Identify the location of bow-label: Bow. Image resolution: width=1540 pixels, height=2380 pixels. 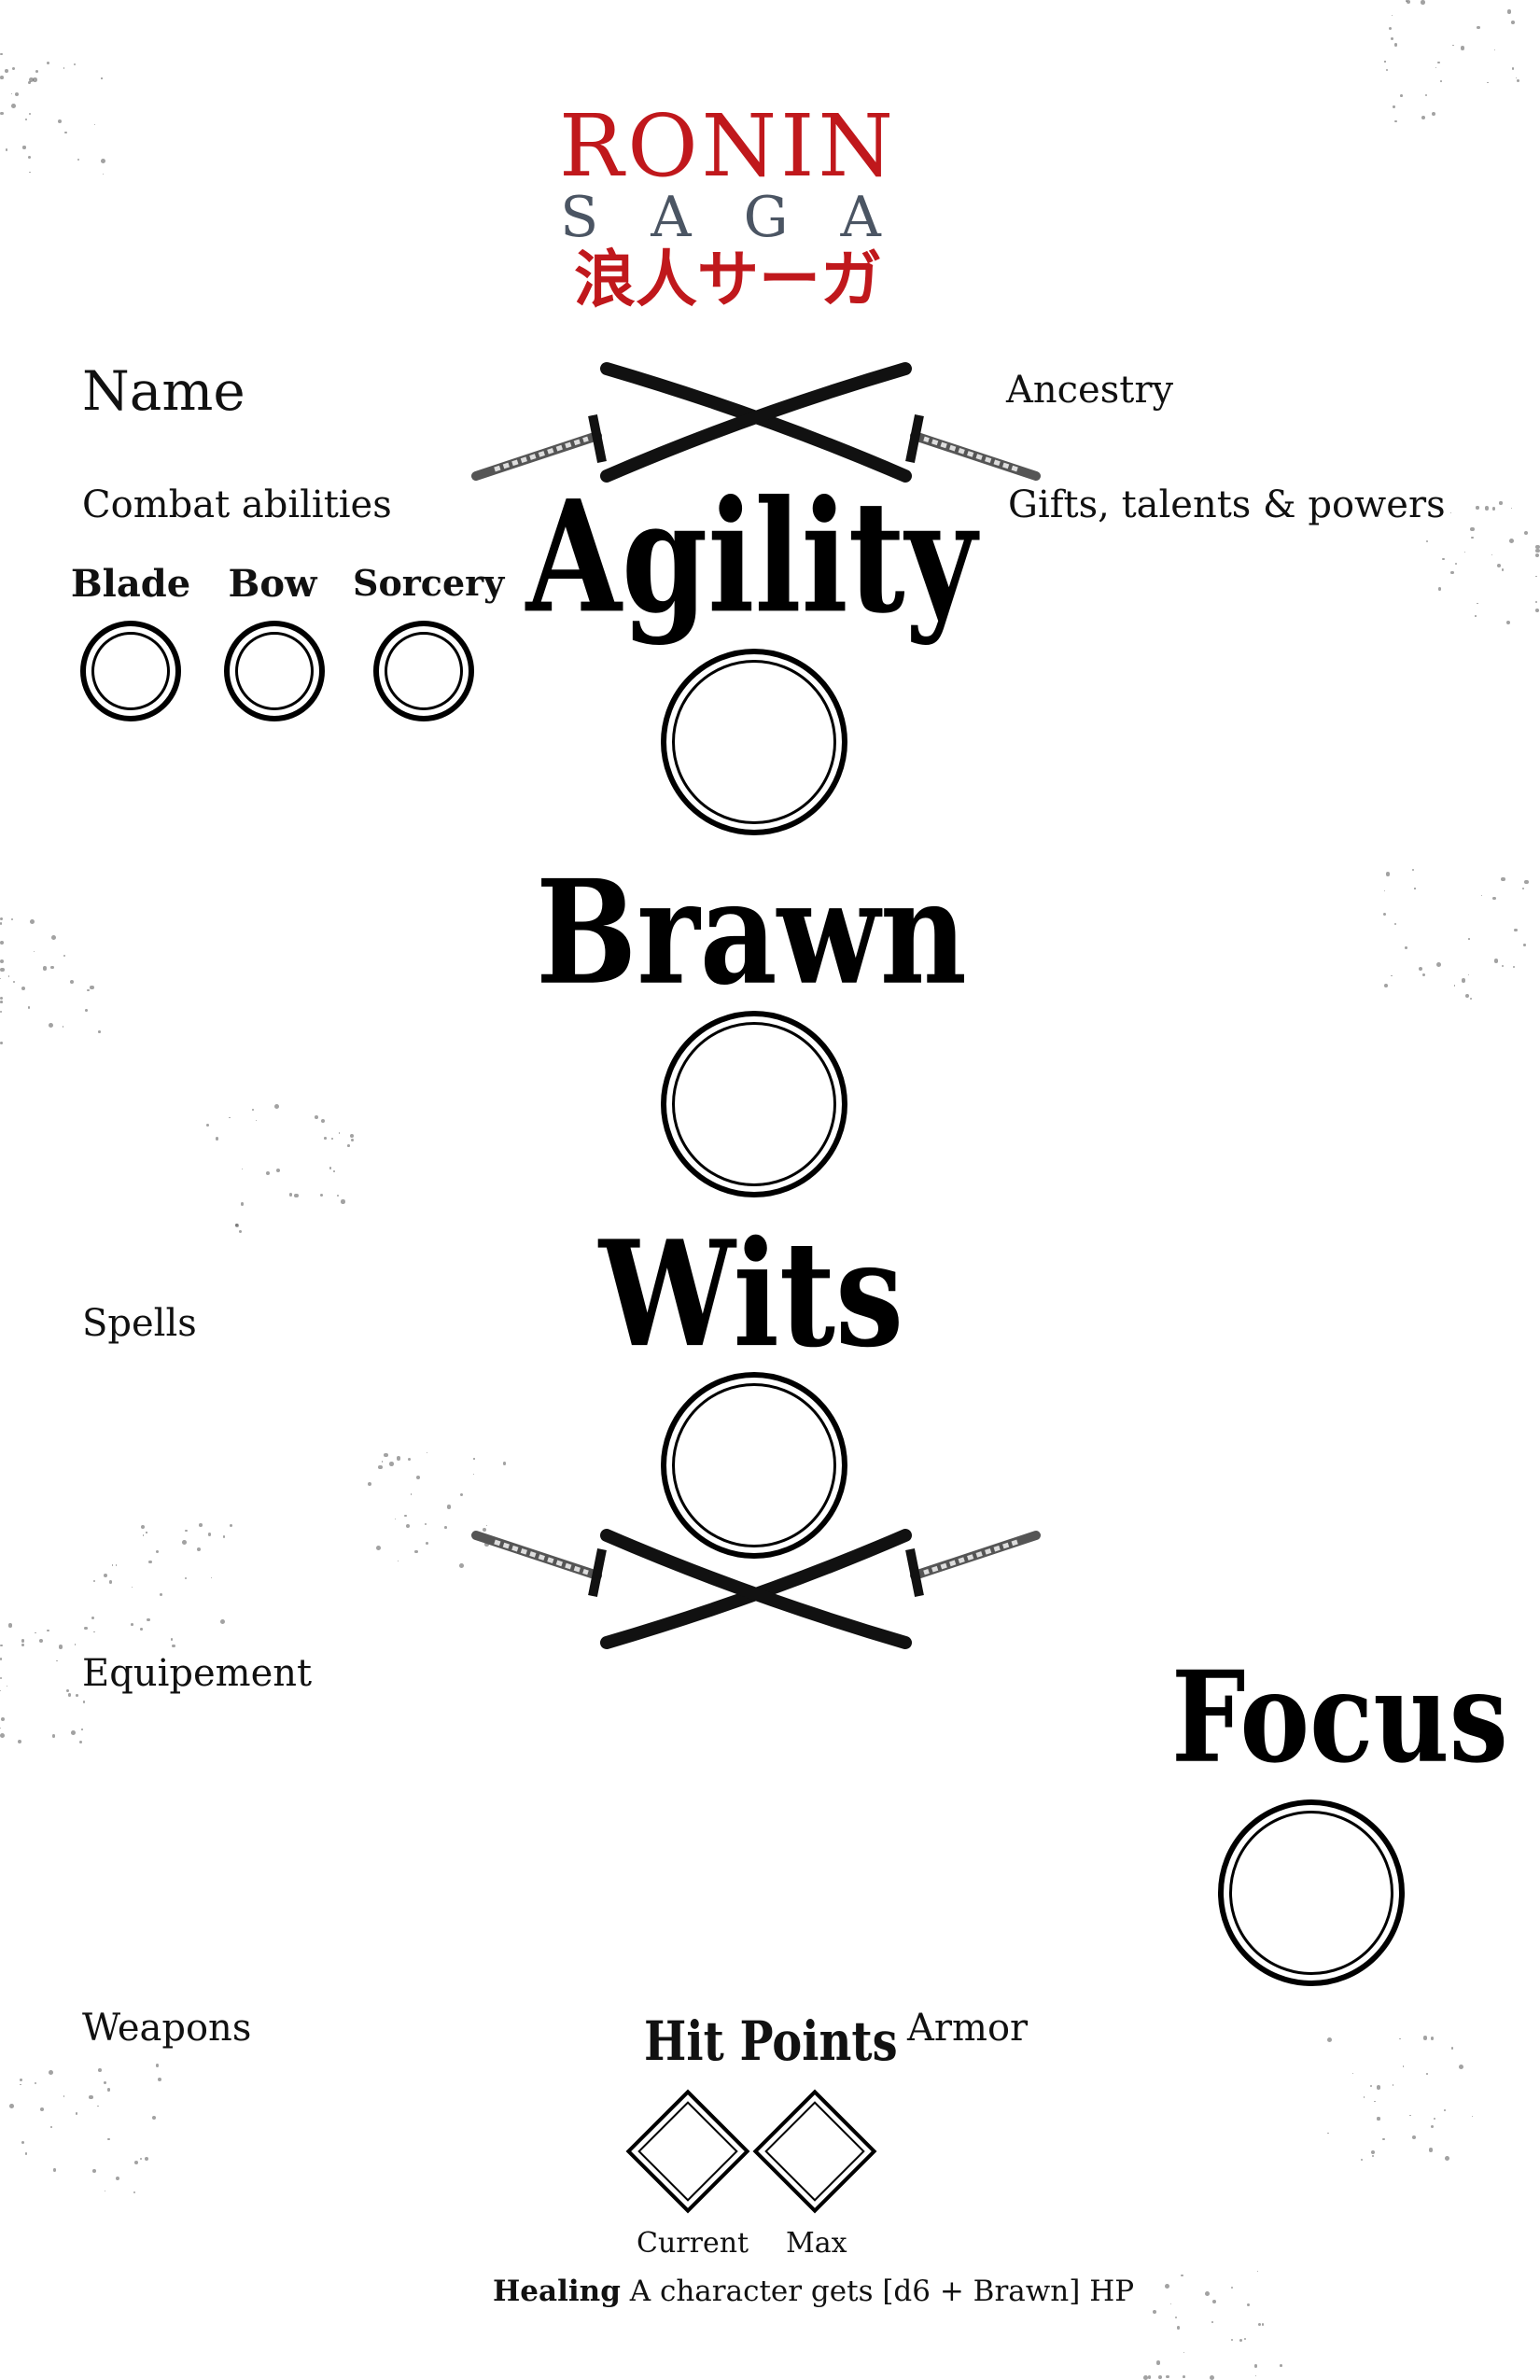
(272, 584).